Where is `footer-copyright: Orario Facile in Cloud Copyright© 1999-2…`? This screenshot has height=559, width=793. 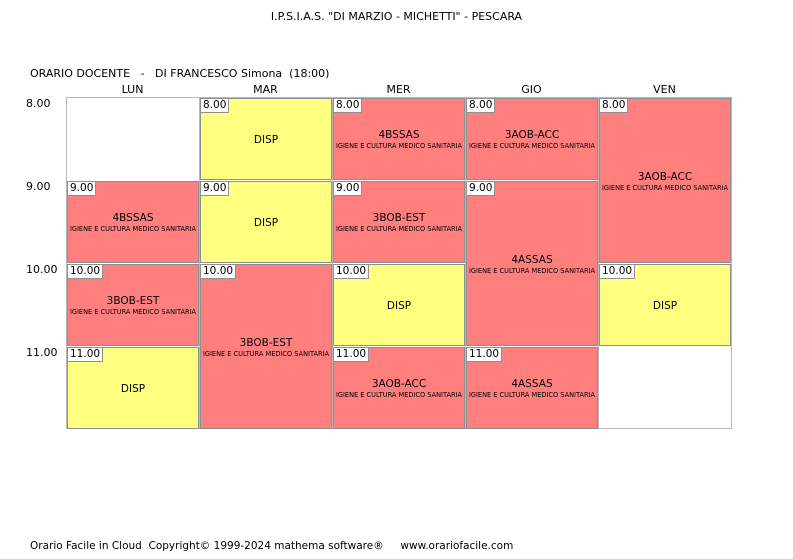
footer-copyright: Orario Facile in Cloud Copyright© 1999-2… is located at coordinates (272, 546).